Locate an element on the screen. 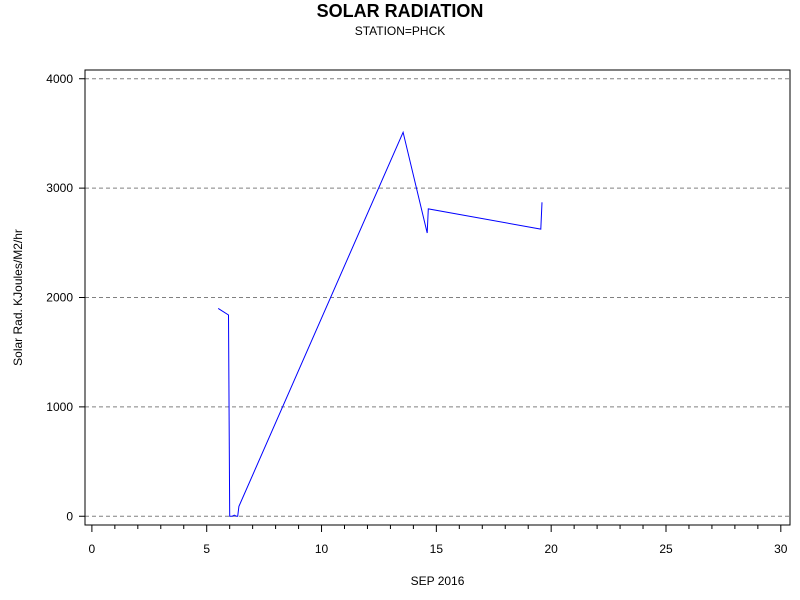  x-tick-label: 30 is located at coordinates (781, 549).